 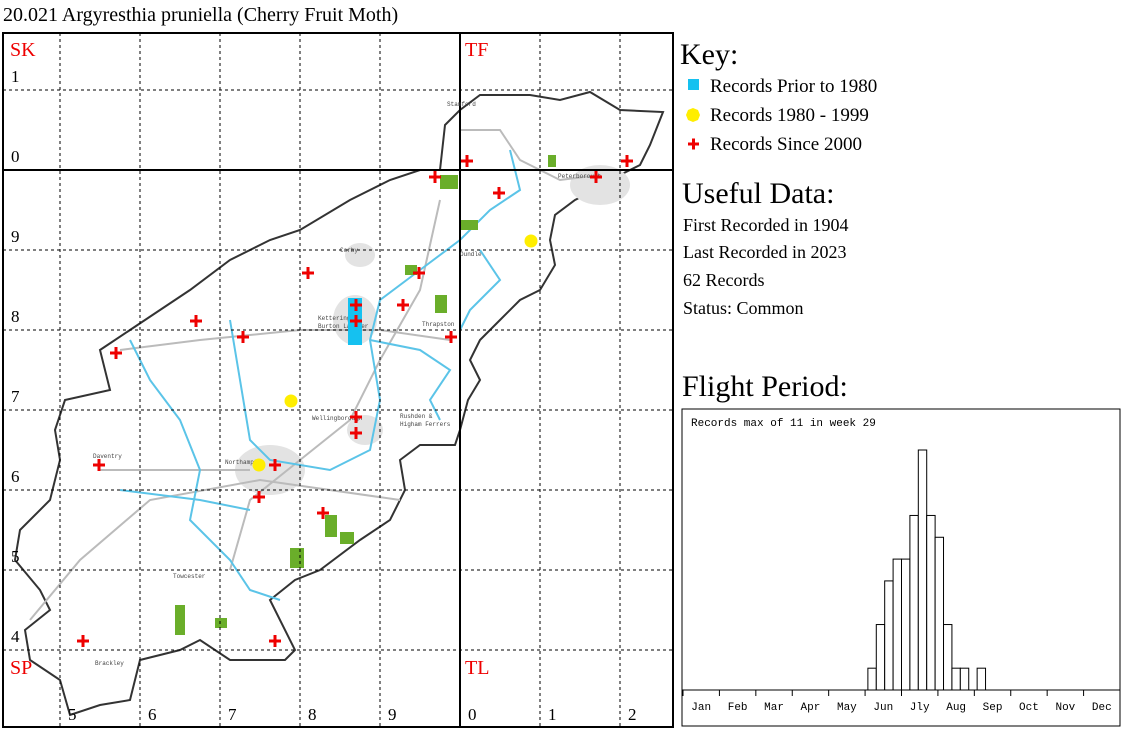 I want to click on town-label: Peterborough, so click(x=580, y=176).